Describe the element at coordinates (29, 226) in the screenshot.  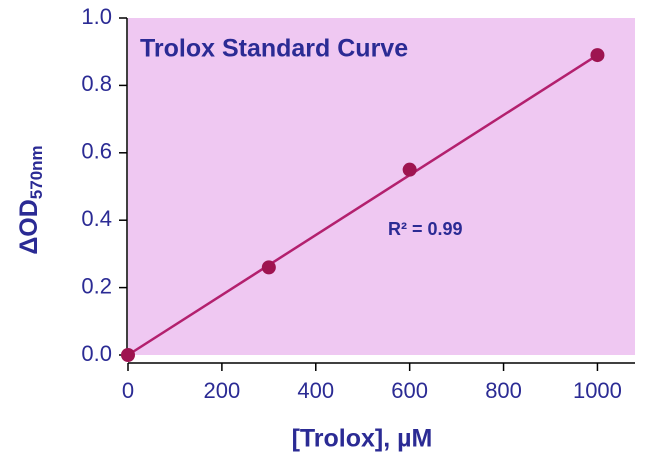
I see `y-axis-label-main: ΔOD` at that location.